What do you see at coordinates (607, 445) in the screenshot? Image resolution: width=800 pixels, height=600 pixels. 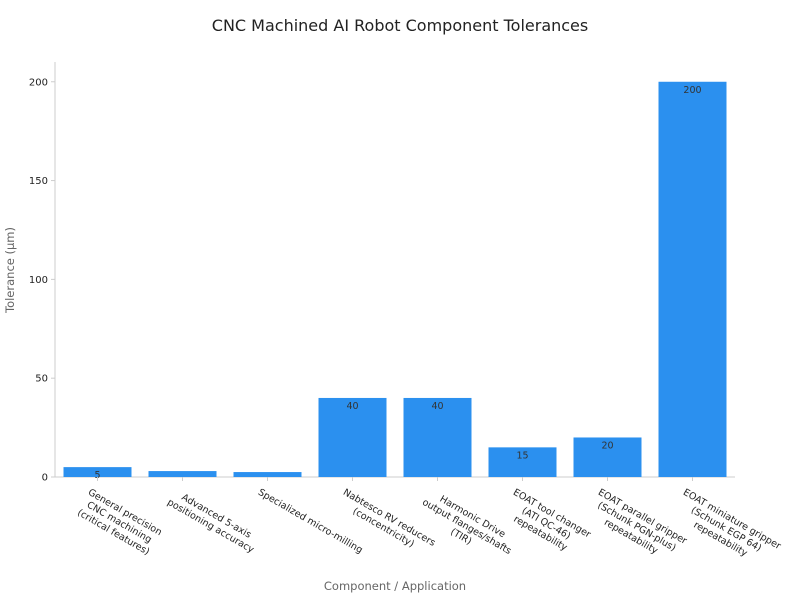 I see `bar-data-label: 20` at bounding box center [607, 445].